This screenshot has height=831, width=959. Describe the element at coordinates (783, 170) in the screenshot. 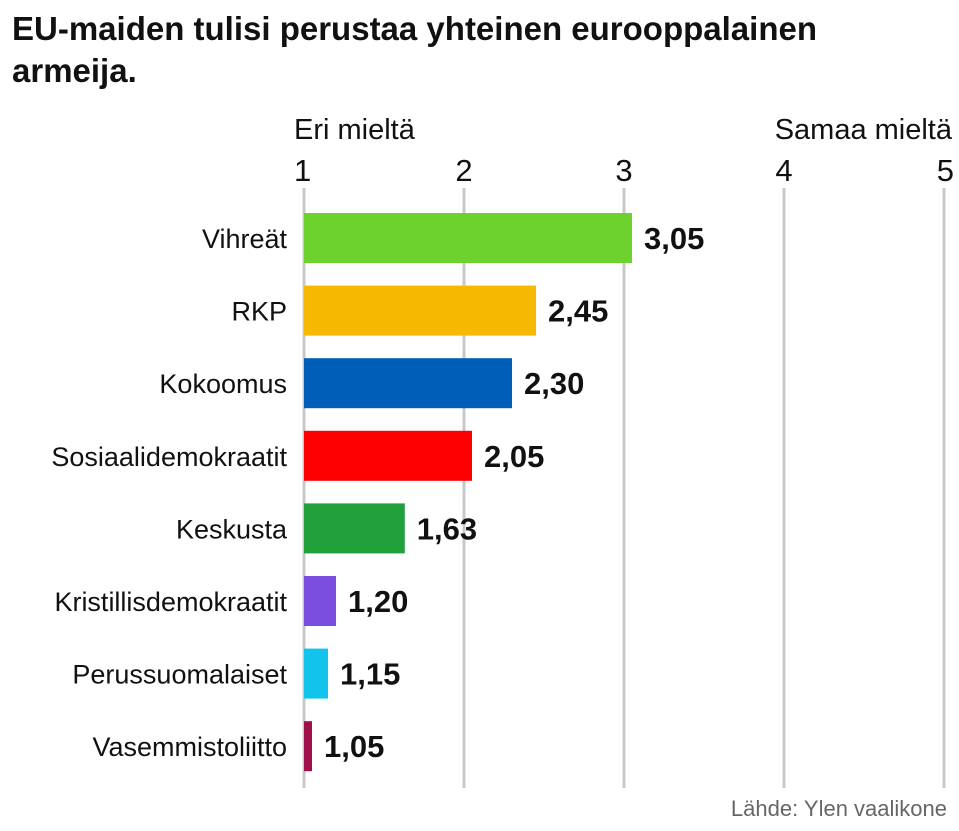

I see `x-tick-label-4: 4` at that location.